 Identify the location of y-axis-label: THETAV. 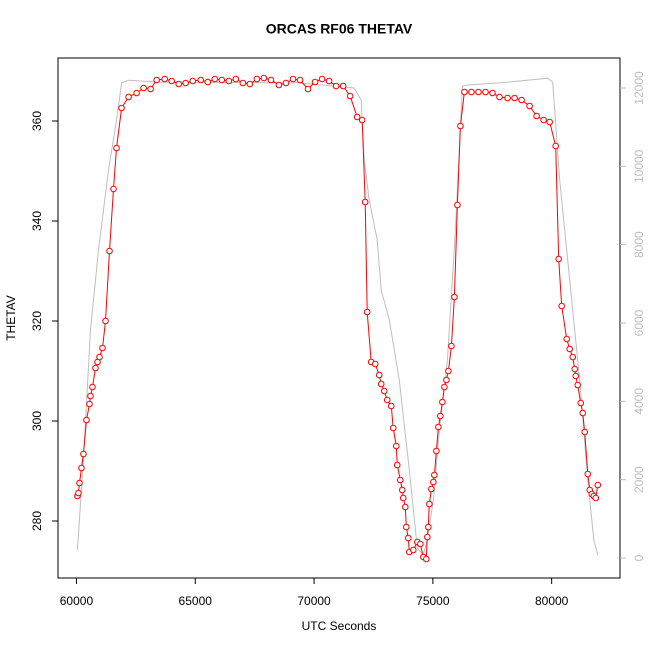
(11, 318).